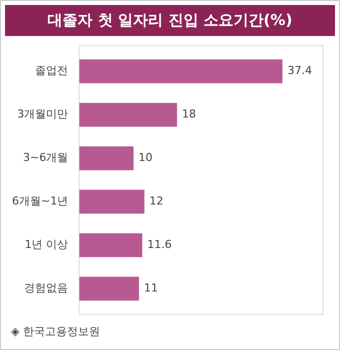  What do you see at coordinates (159, 245) in the screenshot?
I see `data-label: 11.6` at bounding box center [159, 245].